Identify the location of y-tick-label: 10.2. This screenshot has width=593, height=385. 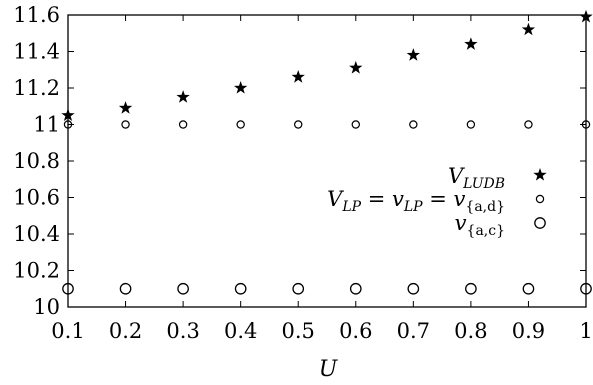
(36, 271).